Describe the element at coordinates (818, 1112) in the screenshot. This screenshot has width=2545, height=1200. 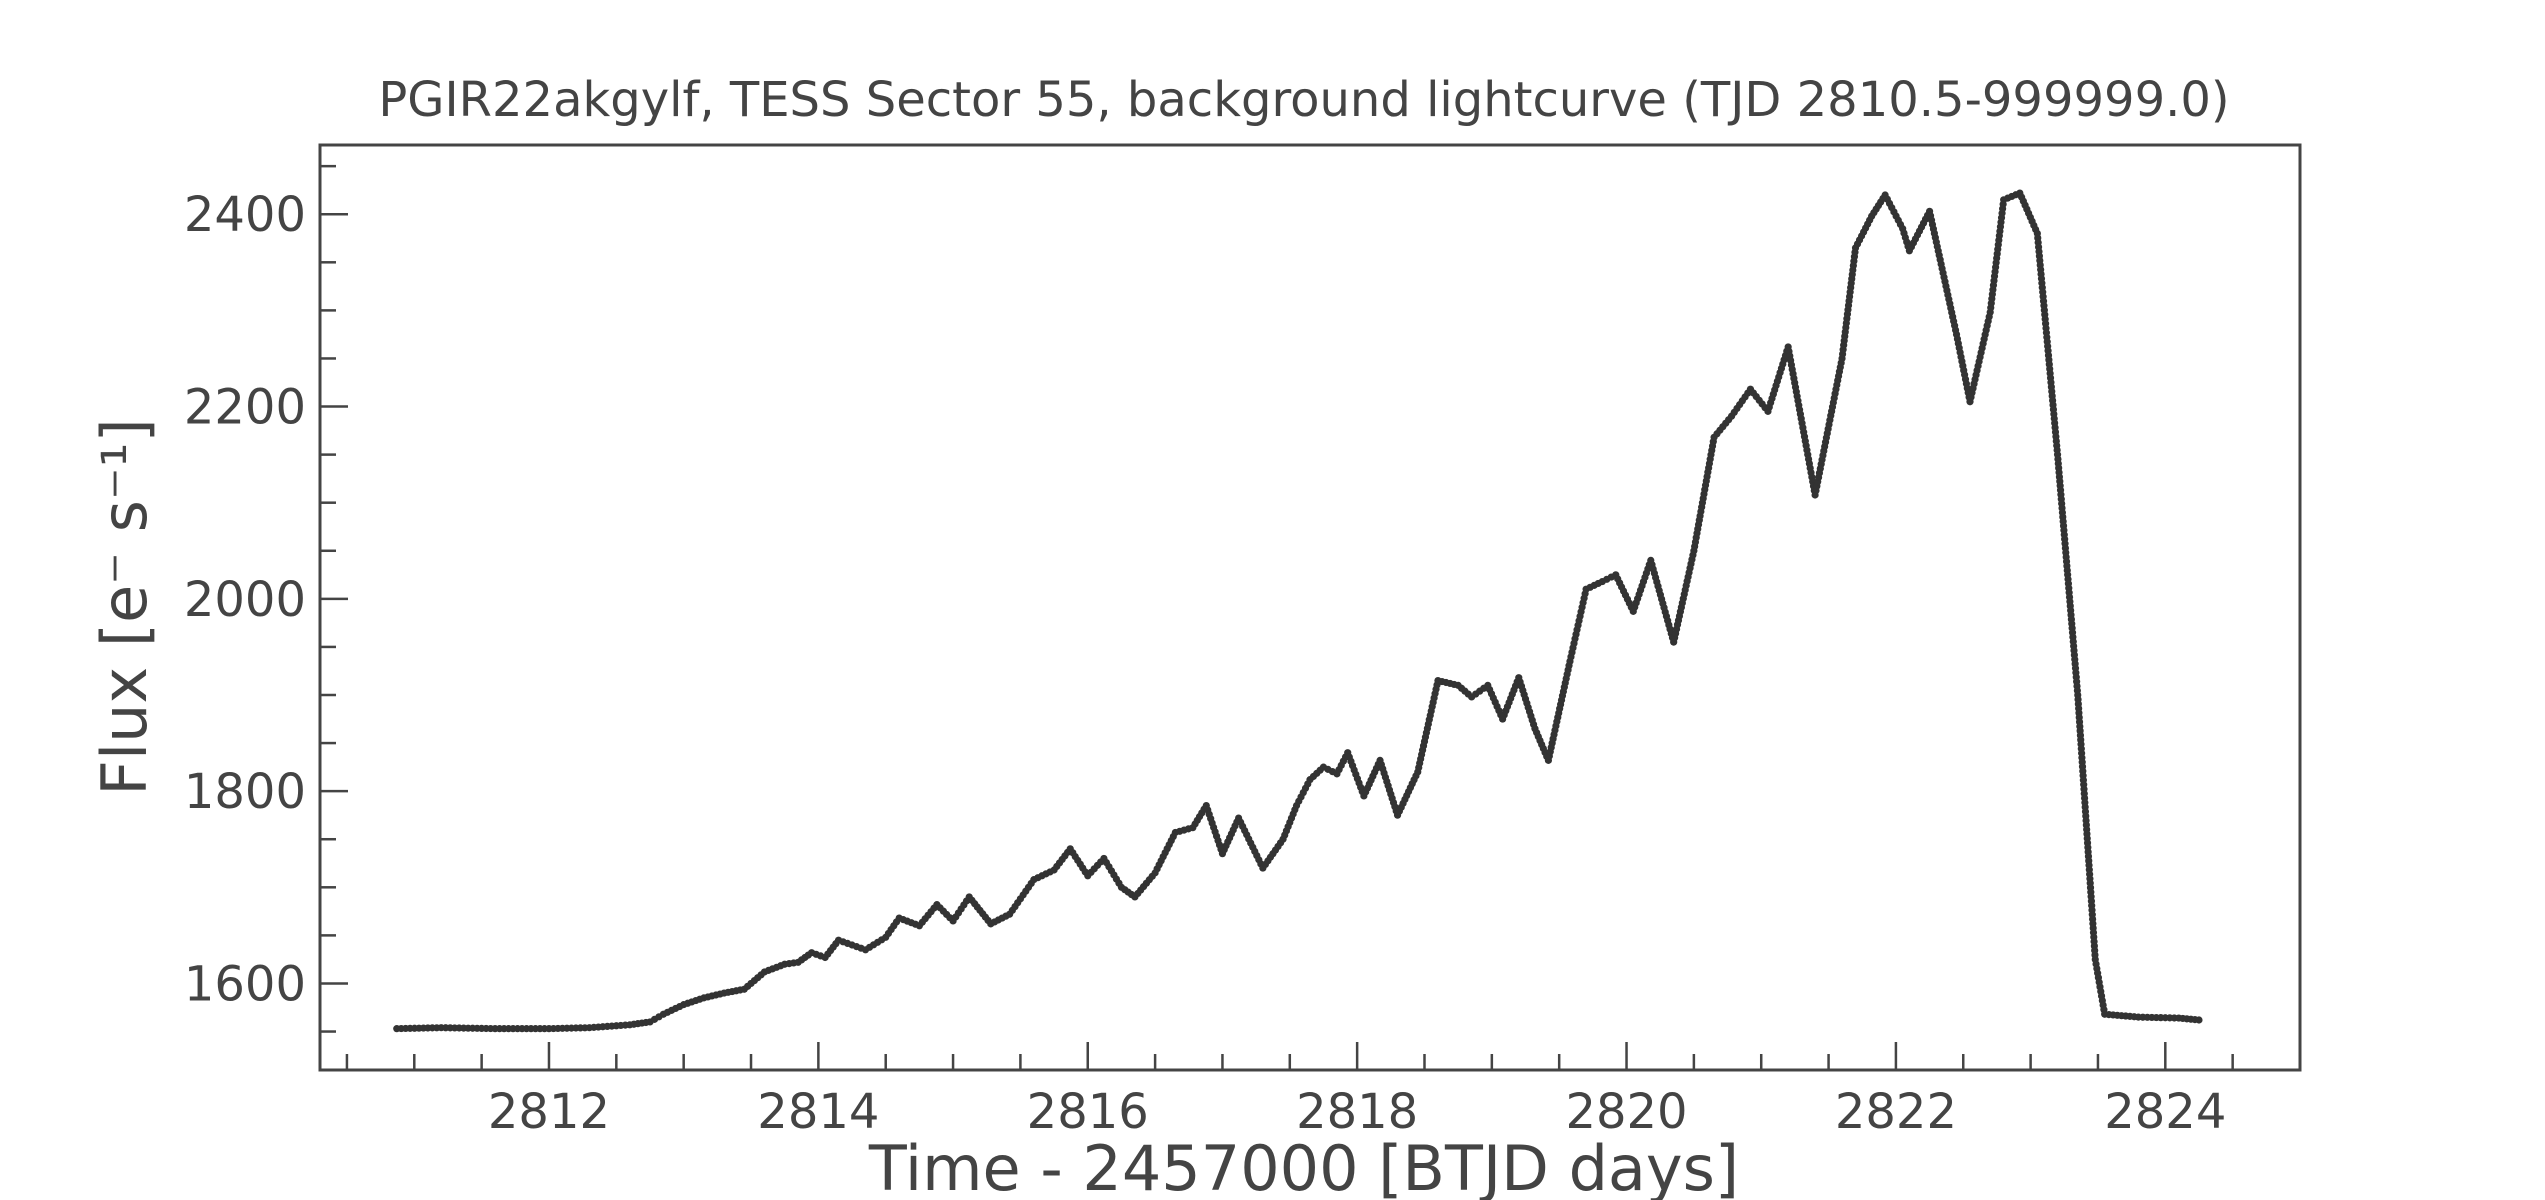
I see `x-tick-label: 2814` at that location.